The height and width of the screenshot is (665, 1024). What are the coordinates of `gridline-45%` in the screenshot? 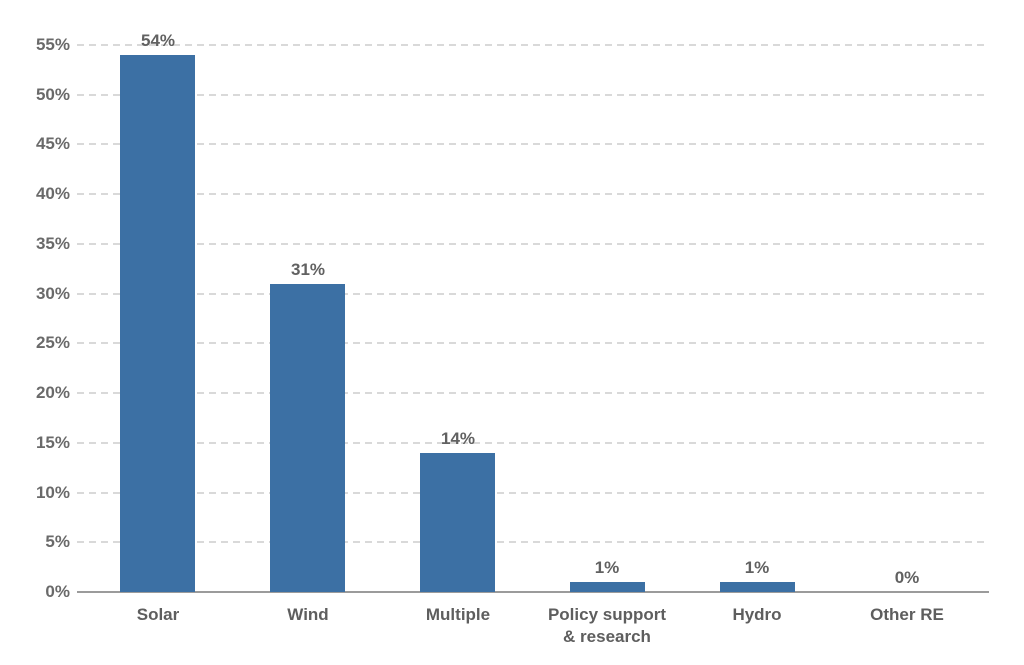 It's located at (533, 144).